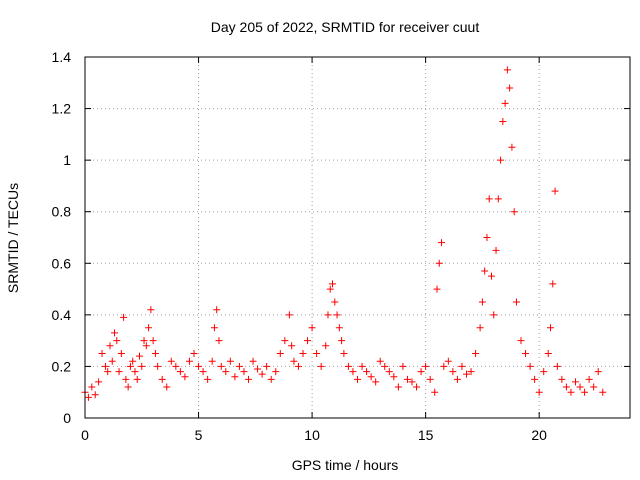 This screenshot has width=640, height=480. I want to click on y-tick-label: 0.8, so click(62, 212).